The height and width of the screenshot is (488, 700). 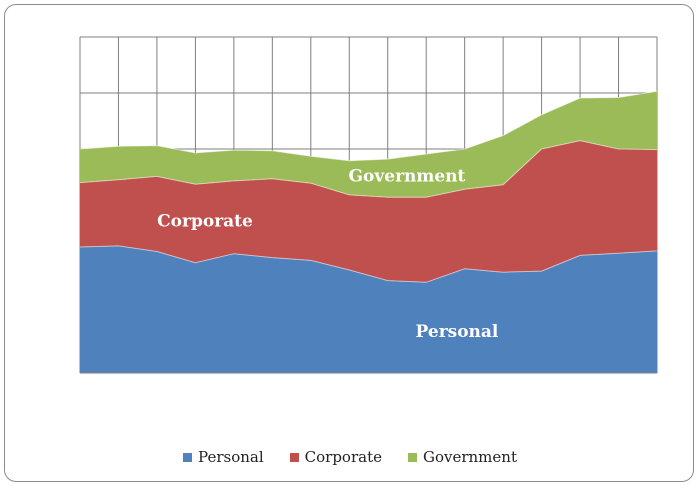 I want to click on area-edge-personal, so click(x=368, y=264).